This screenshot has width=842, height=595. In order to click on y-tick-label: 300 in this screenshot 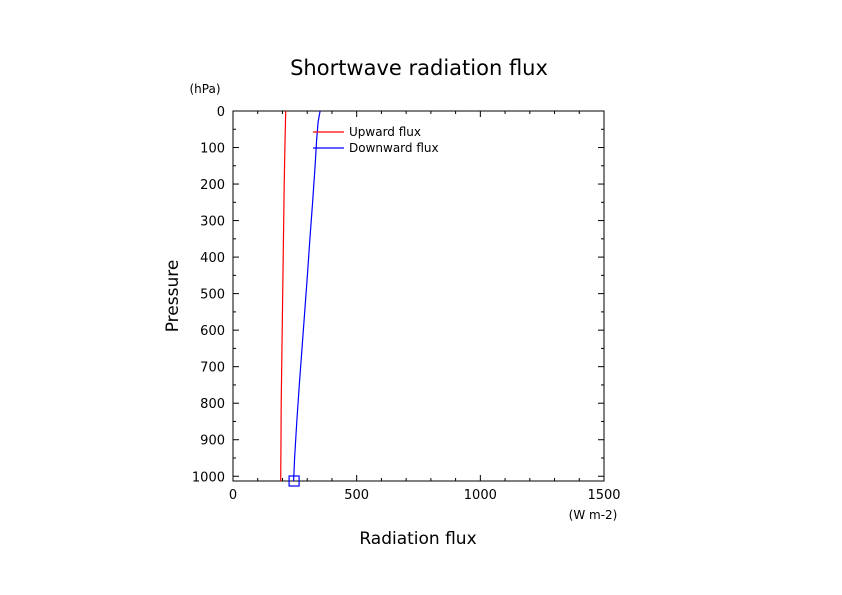, I will do `click(212, 222)`.